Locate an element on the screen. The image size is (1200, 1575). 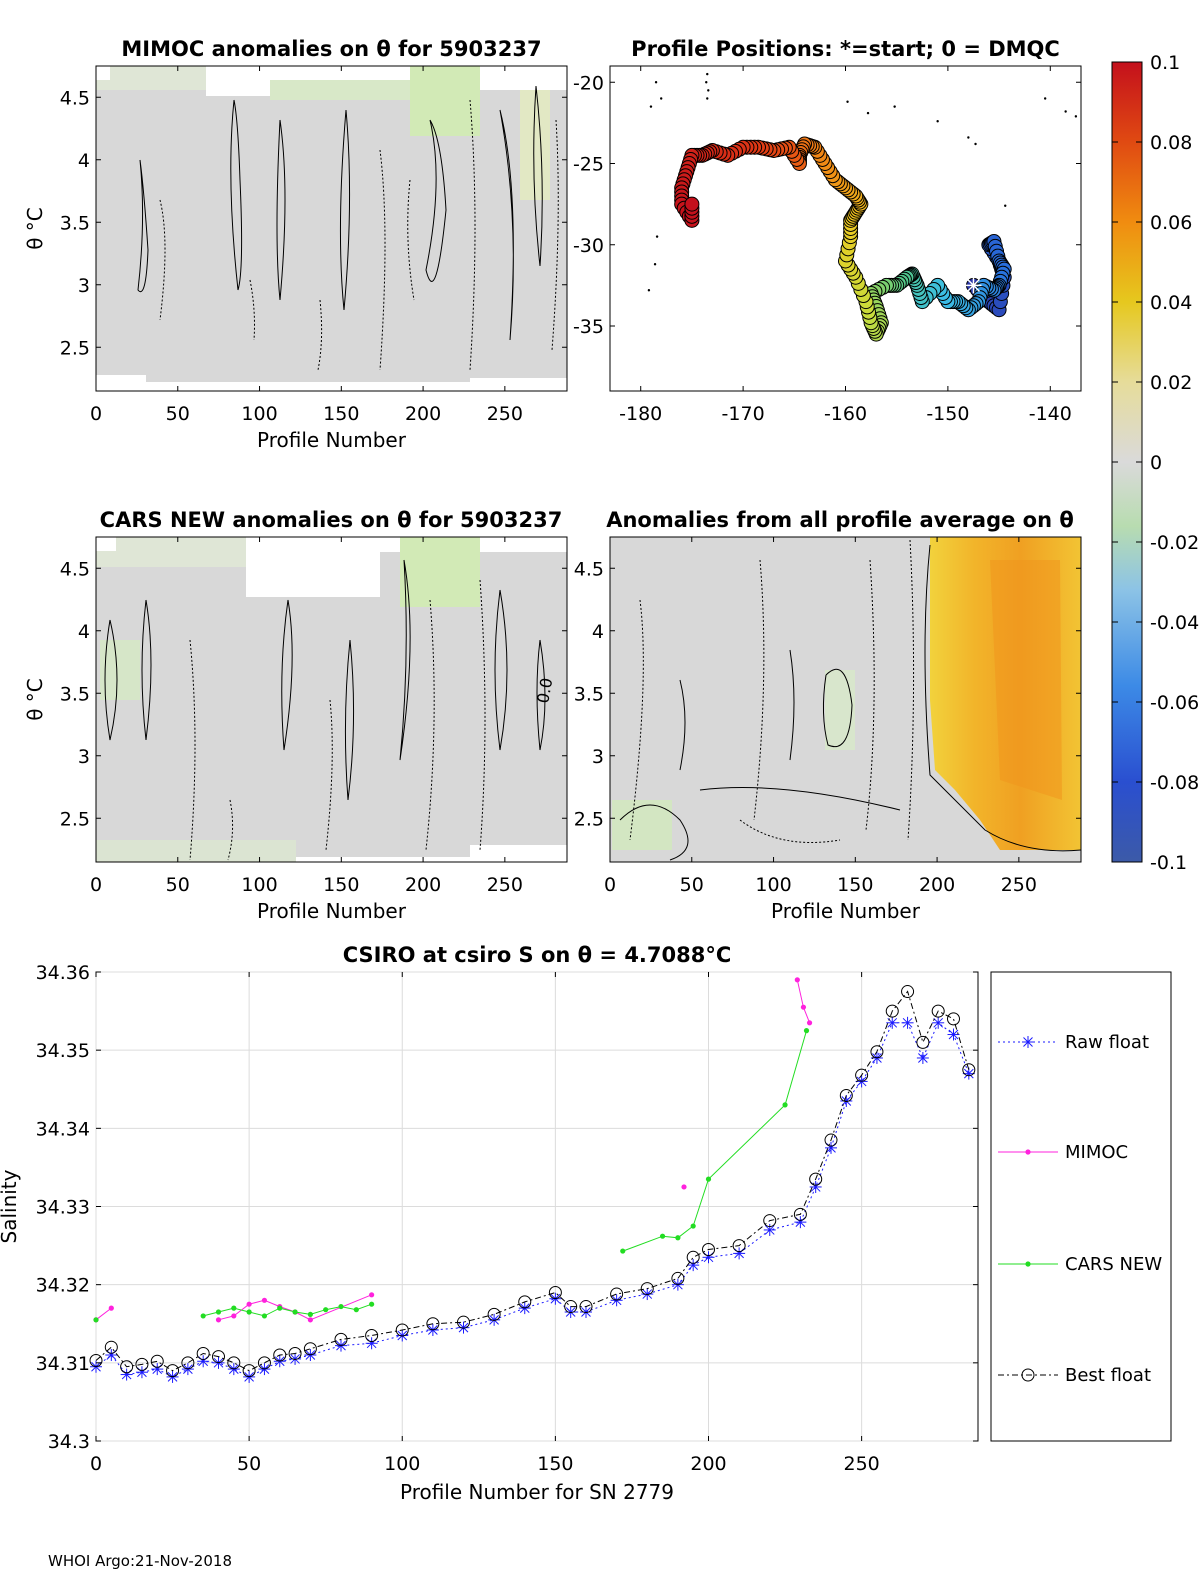
salinity-legend: Raw float MIMOC CARS NEW Best float is located at coordinates (1080, 1209).